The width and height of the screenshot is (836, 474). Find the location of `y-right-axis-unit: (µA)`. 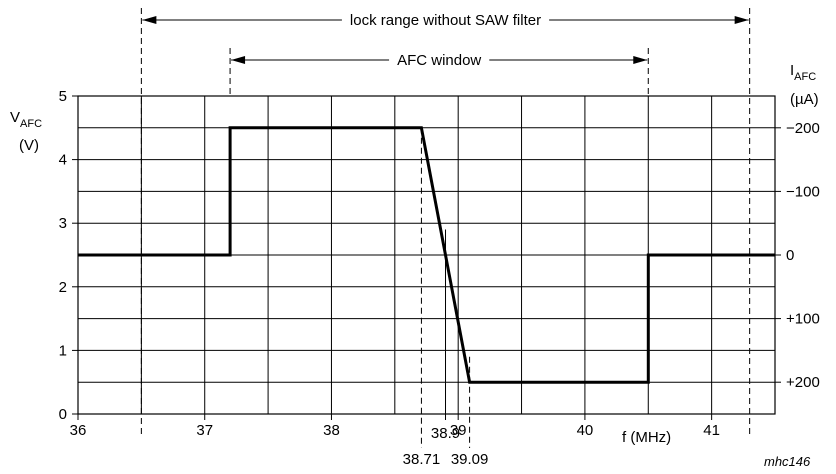

y-right-axis-unit: (µA) is located at coordinates (804, 99).